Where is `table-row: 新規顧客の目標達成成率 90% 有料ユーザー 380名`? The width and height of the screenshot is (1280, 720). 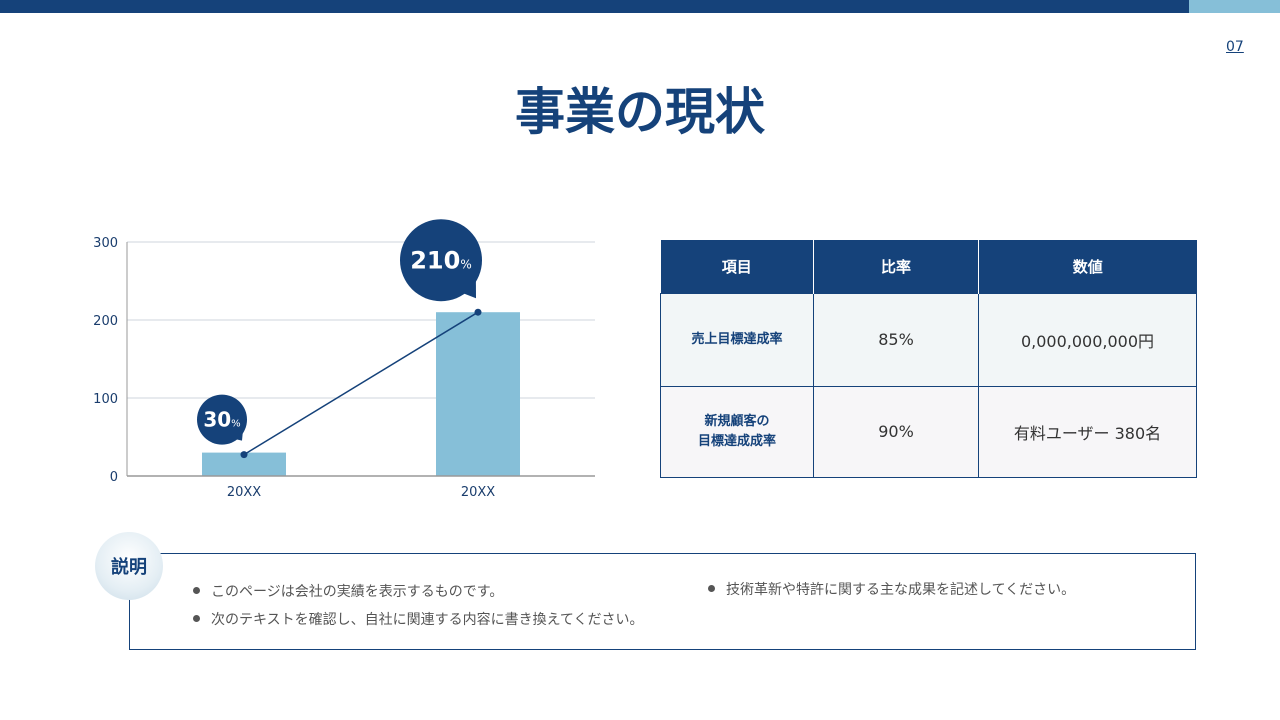
table-row: 新規顧客の目標達成成率 90% 有料ユーザー 380名 is located at coordinates (928, 431).